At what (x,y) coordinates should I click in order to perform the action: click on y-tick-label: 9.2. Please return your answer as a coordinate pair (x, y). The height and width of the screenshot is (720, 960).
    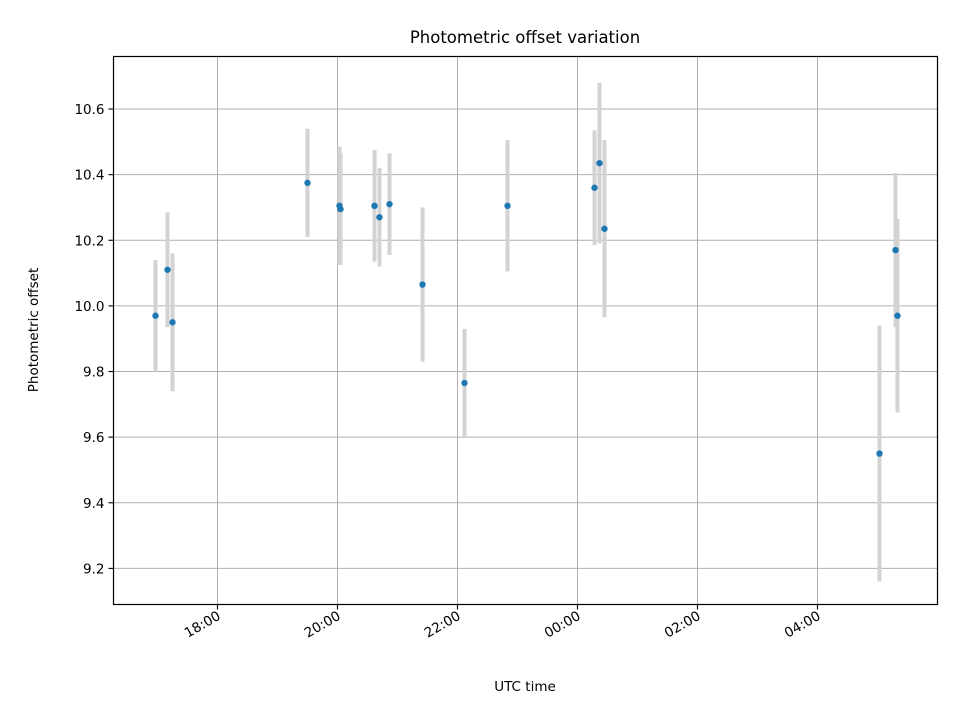
    Looking at the image, I should click on (93, 569).